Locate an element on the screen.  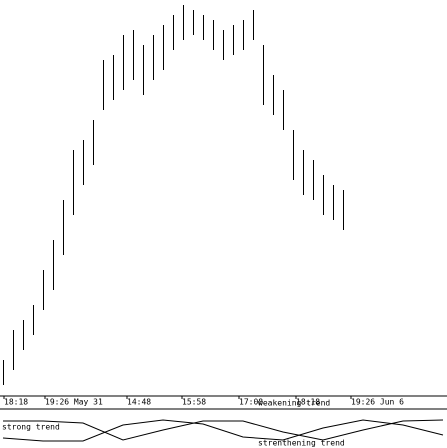
x-tick-label: 17:08 is located at coordinates (251, 402).